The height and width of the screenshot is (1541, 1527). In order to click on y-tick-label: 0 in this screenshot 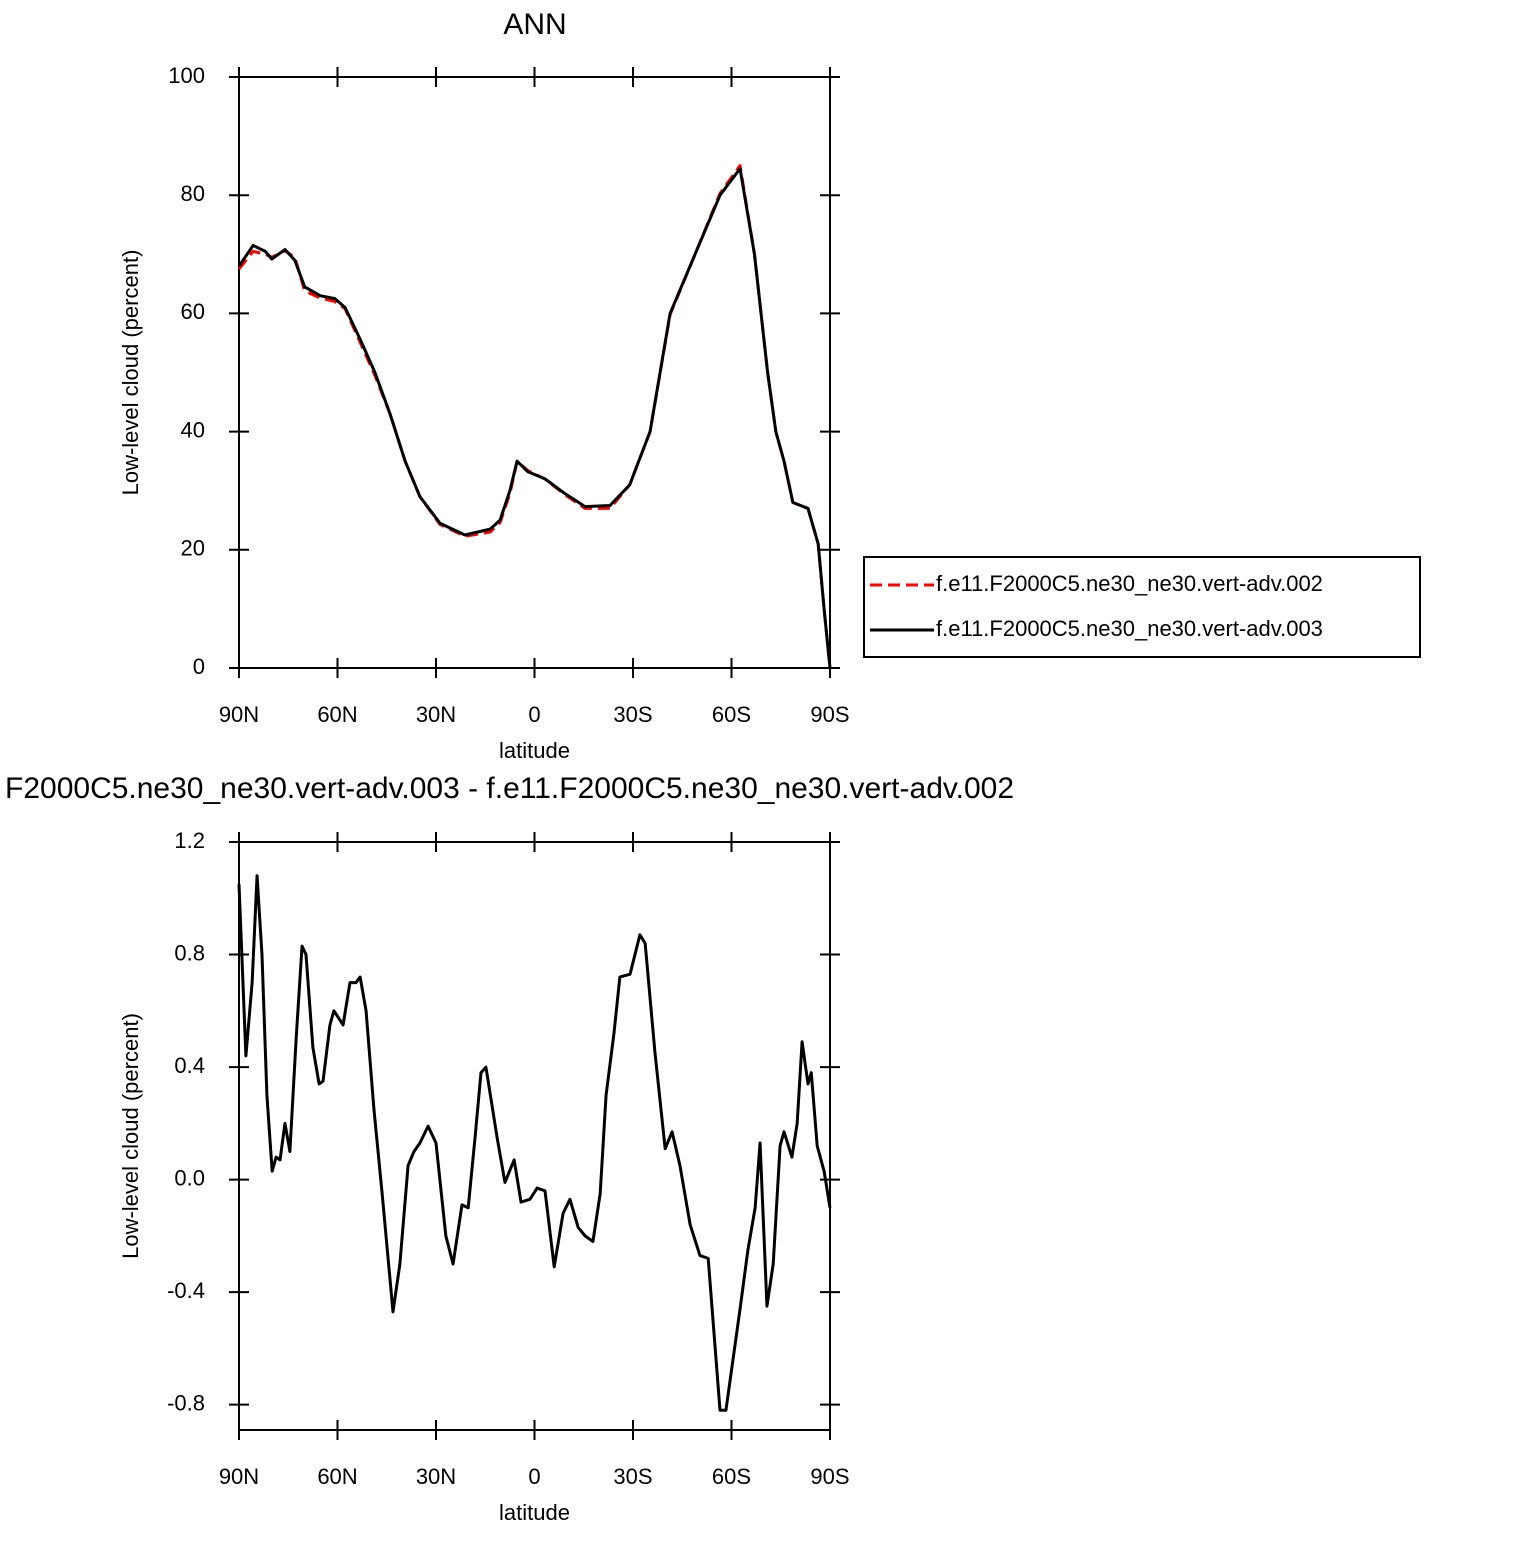, I will do `click(199, 666)`.